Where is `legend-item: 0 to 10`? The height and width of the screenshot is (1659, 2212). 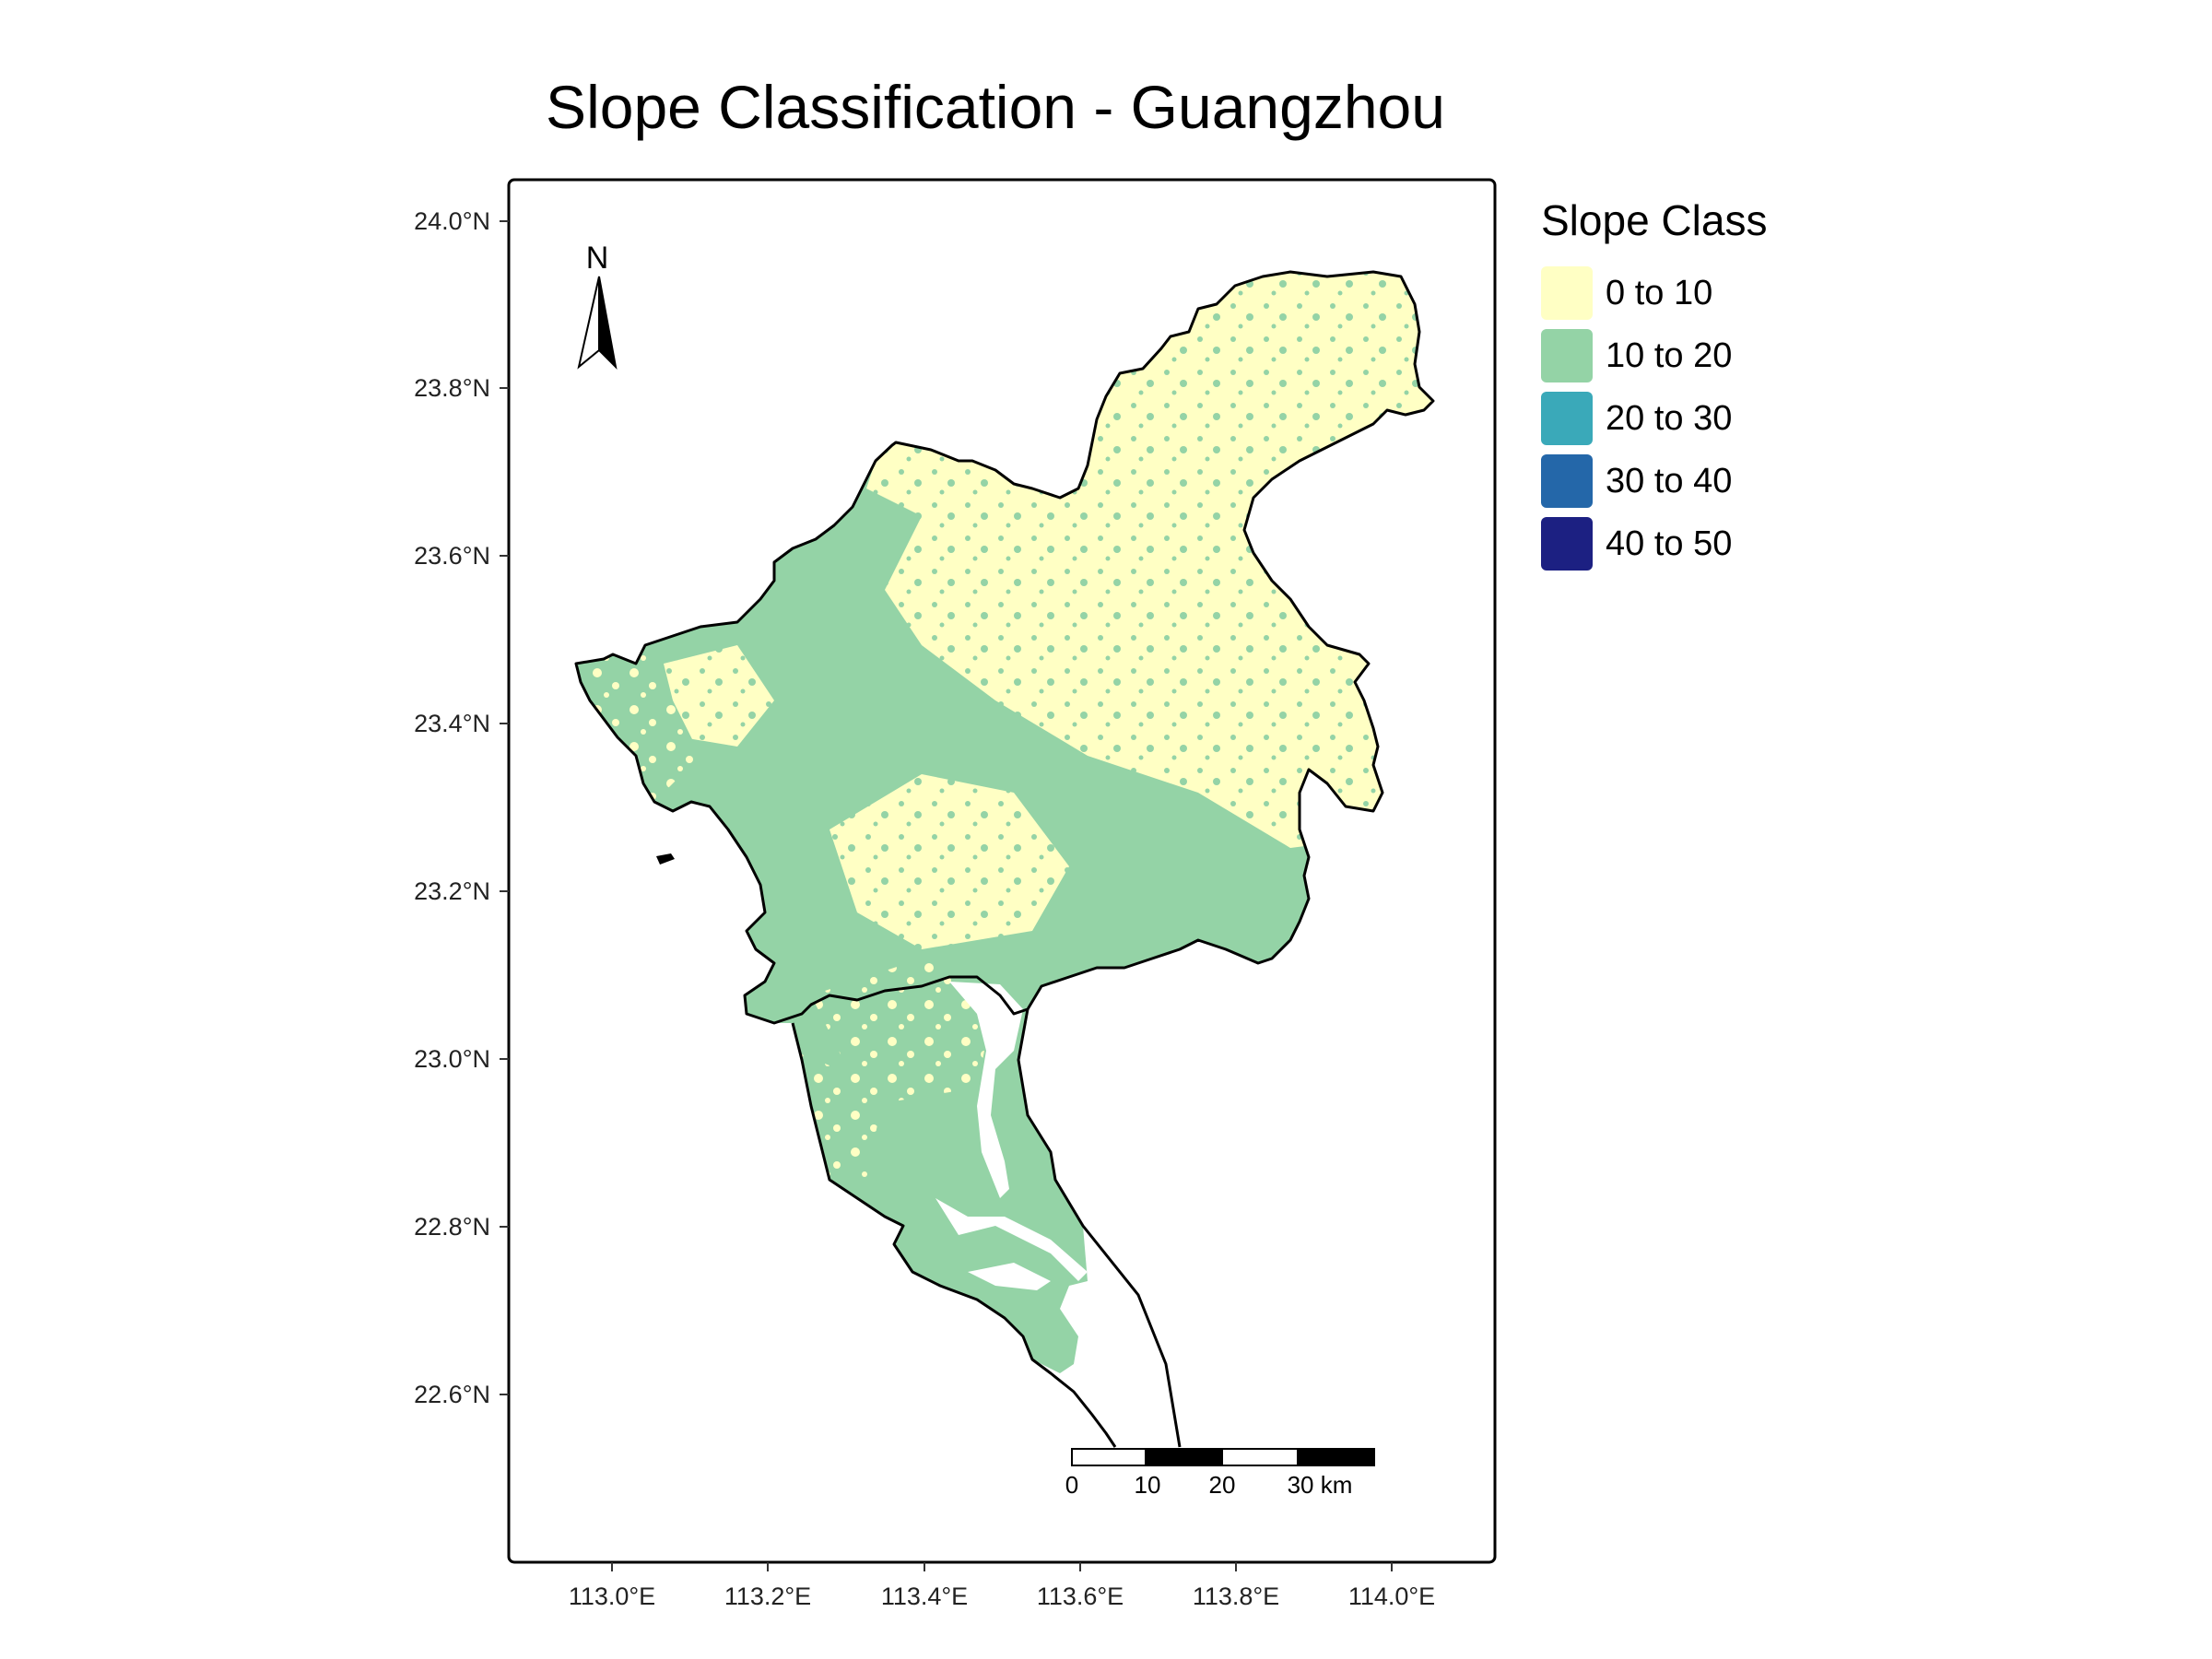 legend-item: 0 to 10 is located at coordinates (1654, 293).